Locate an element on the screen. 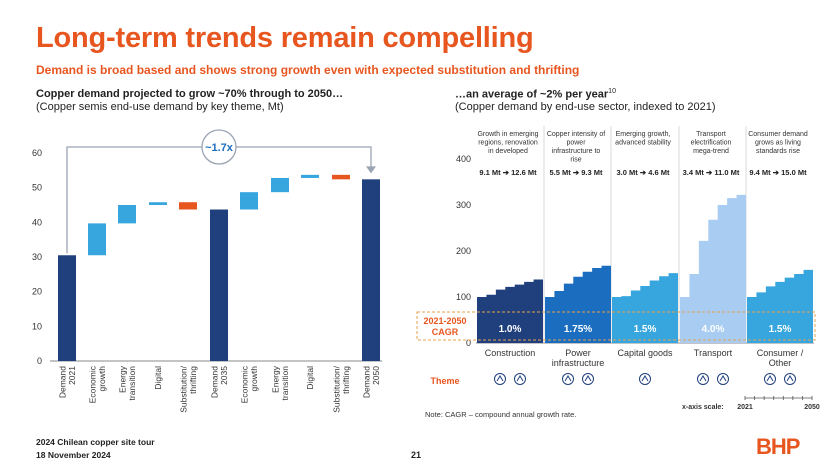  y-tick-label: 50 is located at coordinates (37, 188).